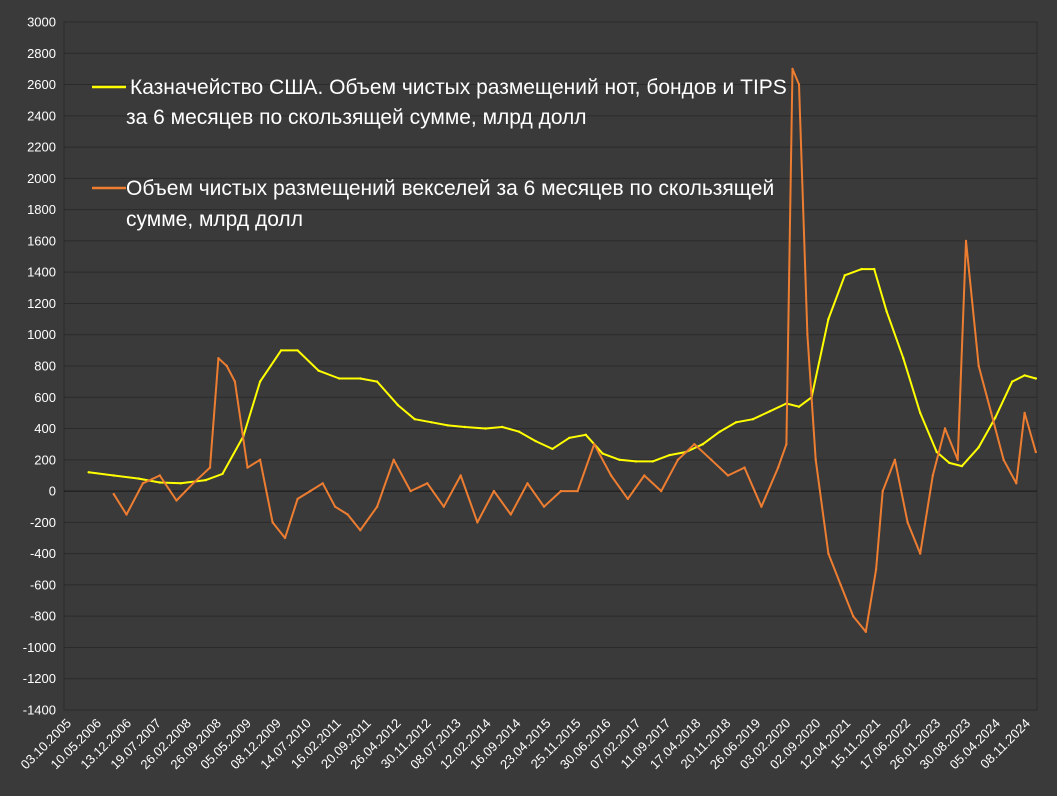  What do you see at coordinates (41, 303) in the screenshot?
I see `y-tick-label: 1200` at bounding box center [41, 303].